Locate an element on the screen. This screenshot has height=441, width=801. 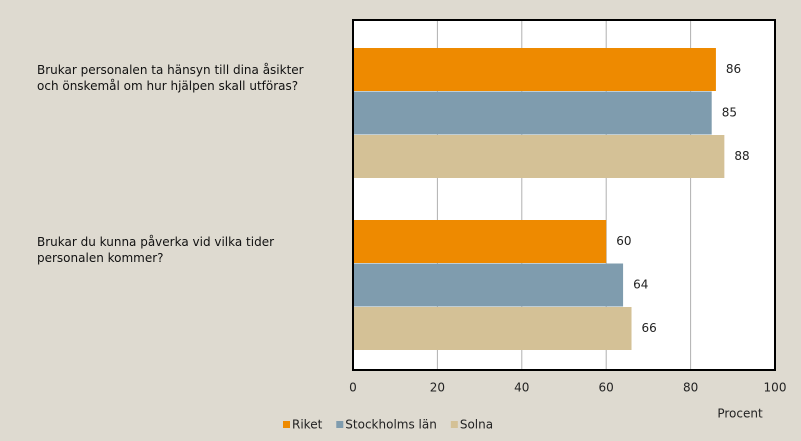
legend-label: Riket is located at coordinates (307, 425).